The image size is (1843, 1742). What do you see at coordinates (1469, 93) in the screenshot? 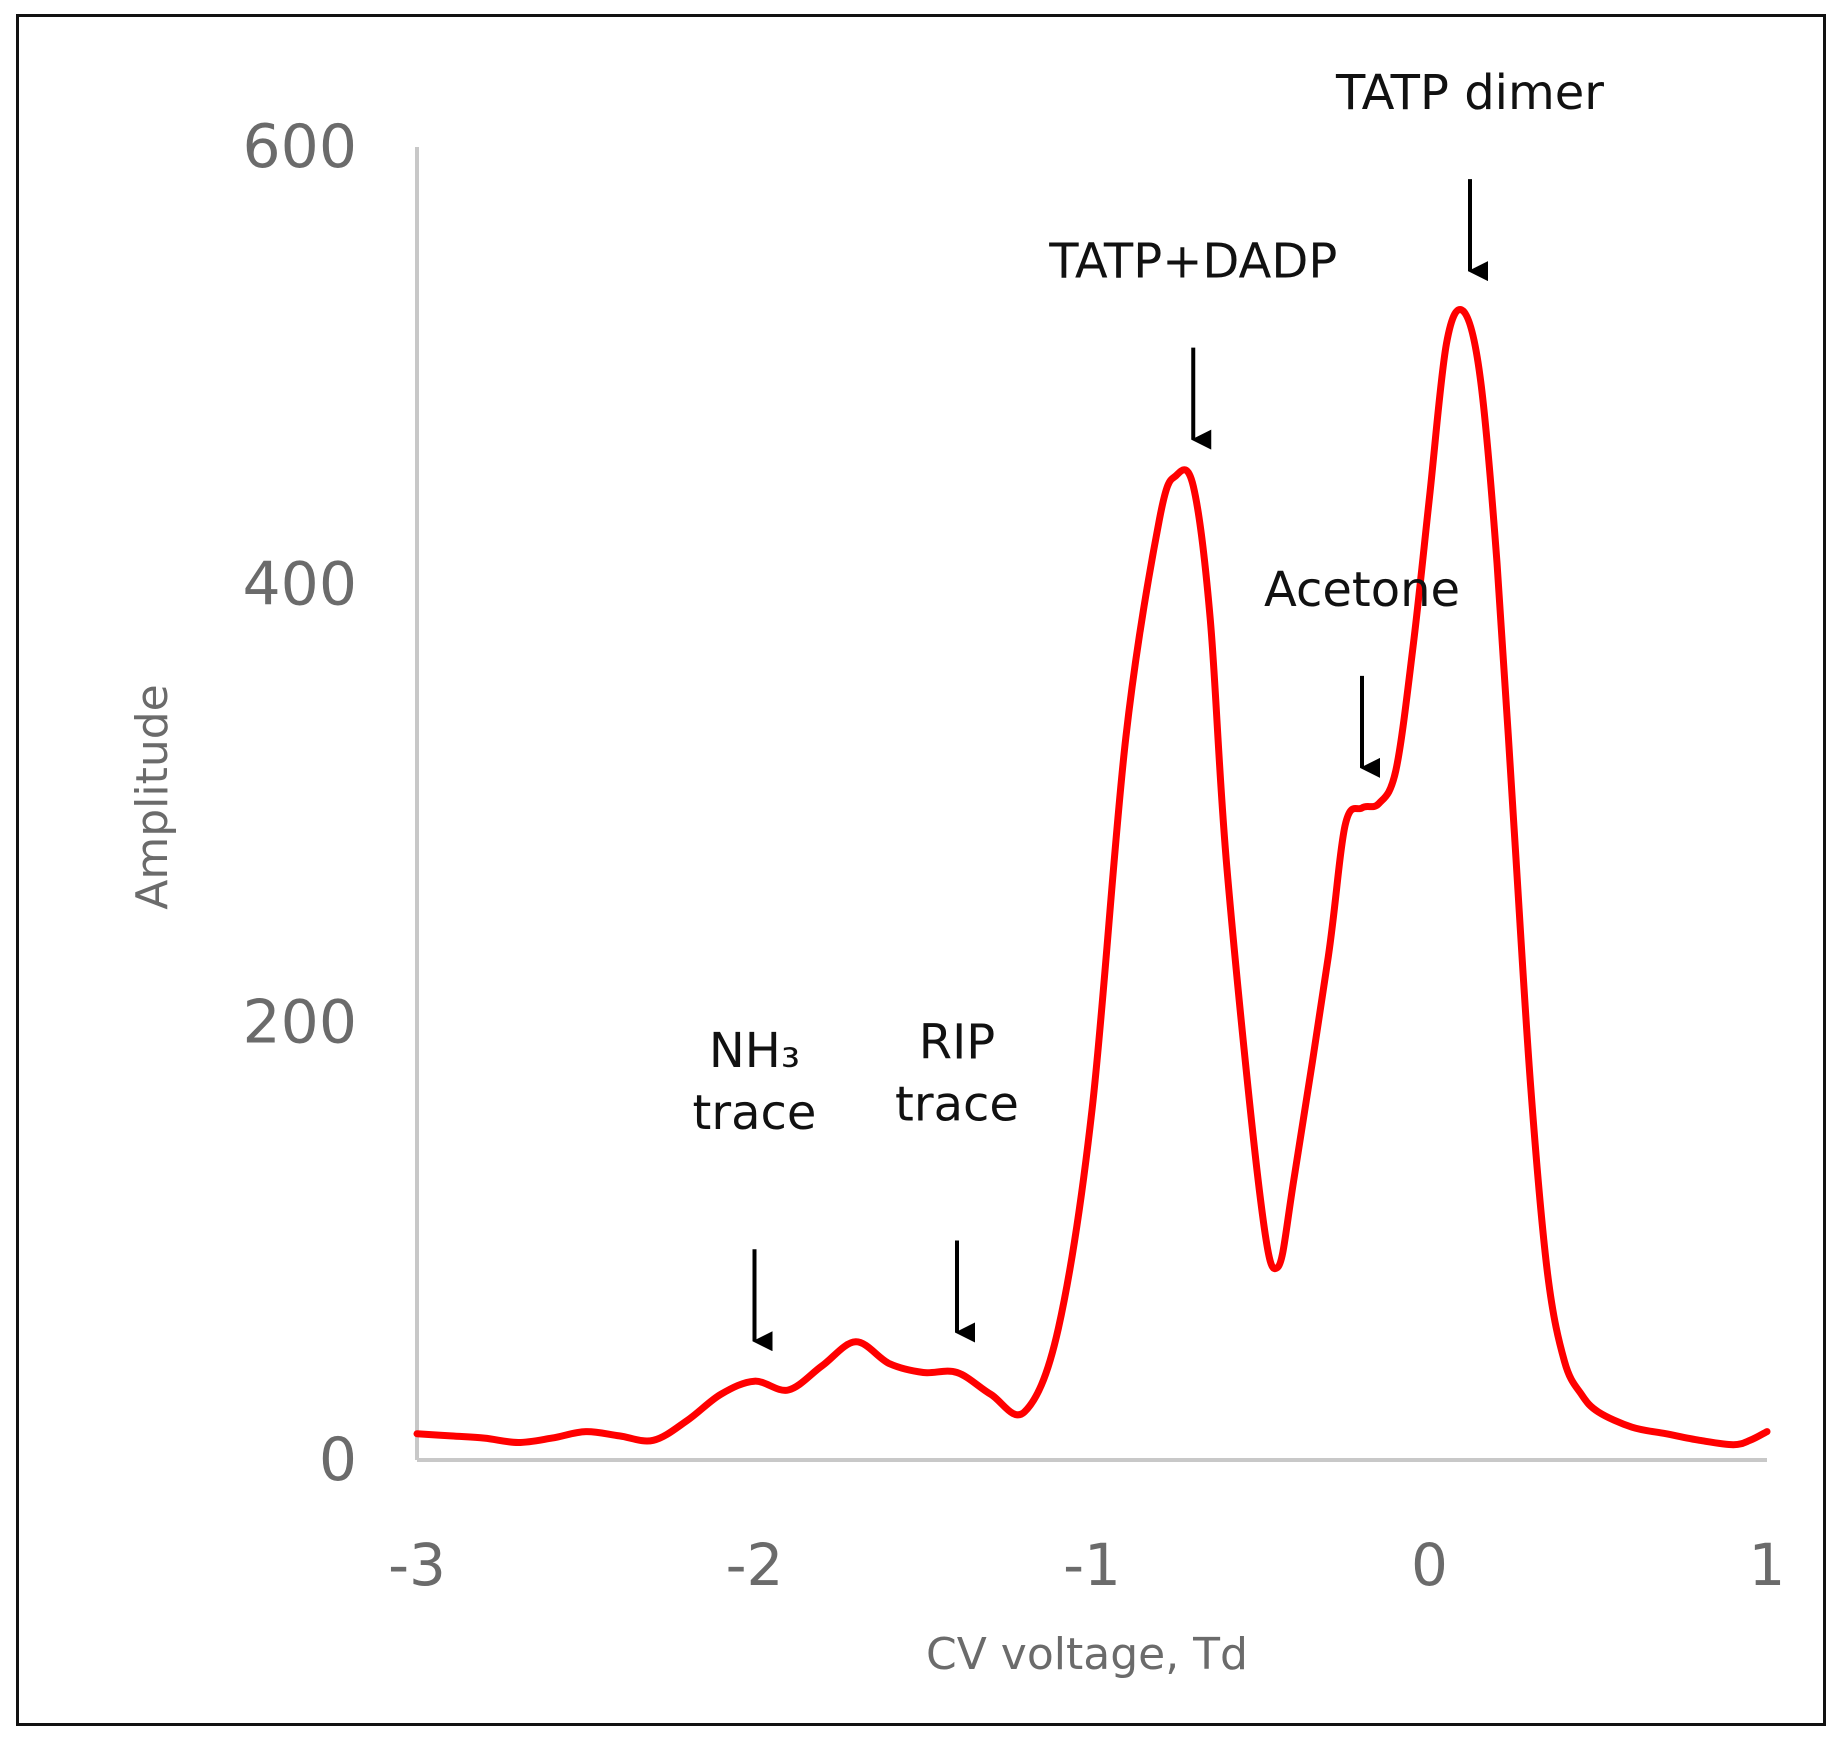
I see `annotation-label: TATP dimer` at bounding box center [1469, 93].